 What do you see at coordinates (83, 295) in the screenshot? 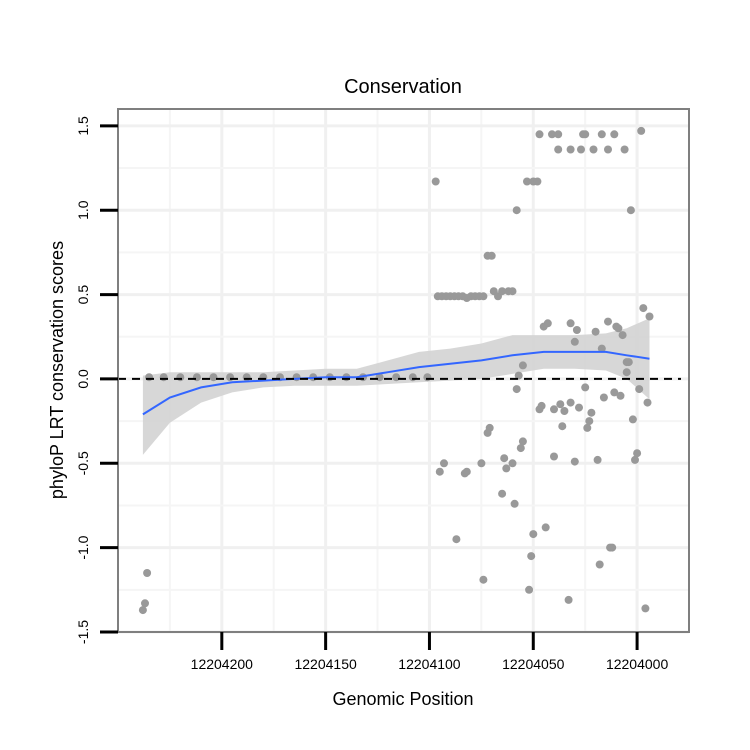
I see `y-tick-label: 0.5` at bounding box center [83, 295].